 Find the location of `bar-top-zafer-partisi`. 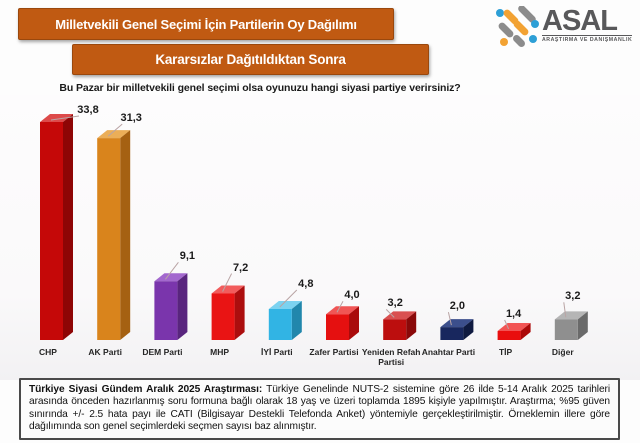

bar-top-zafer-partisi is located at coordinates (342, 310).